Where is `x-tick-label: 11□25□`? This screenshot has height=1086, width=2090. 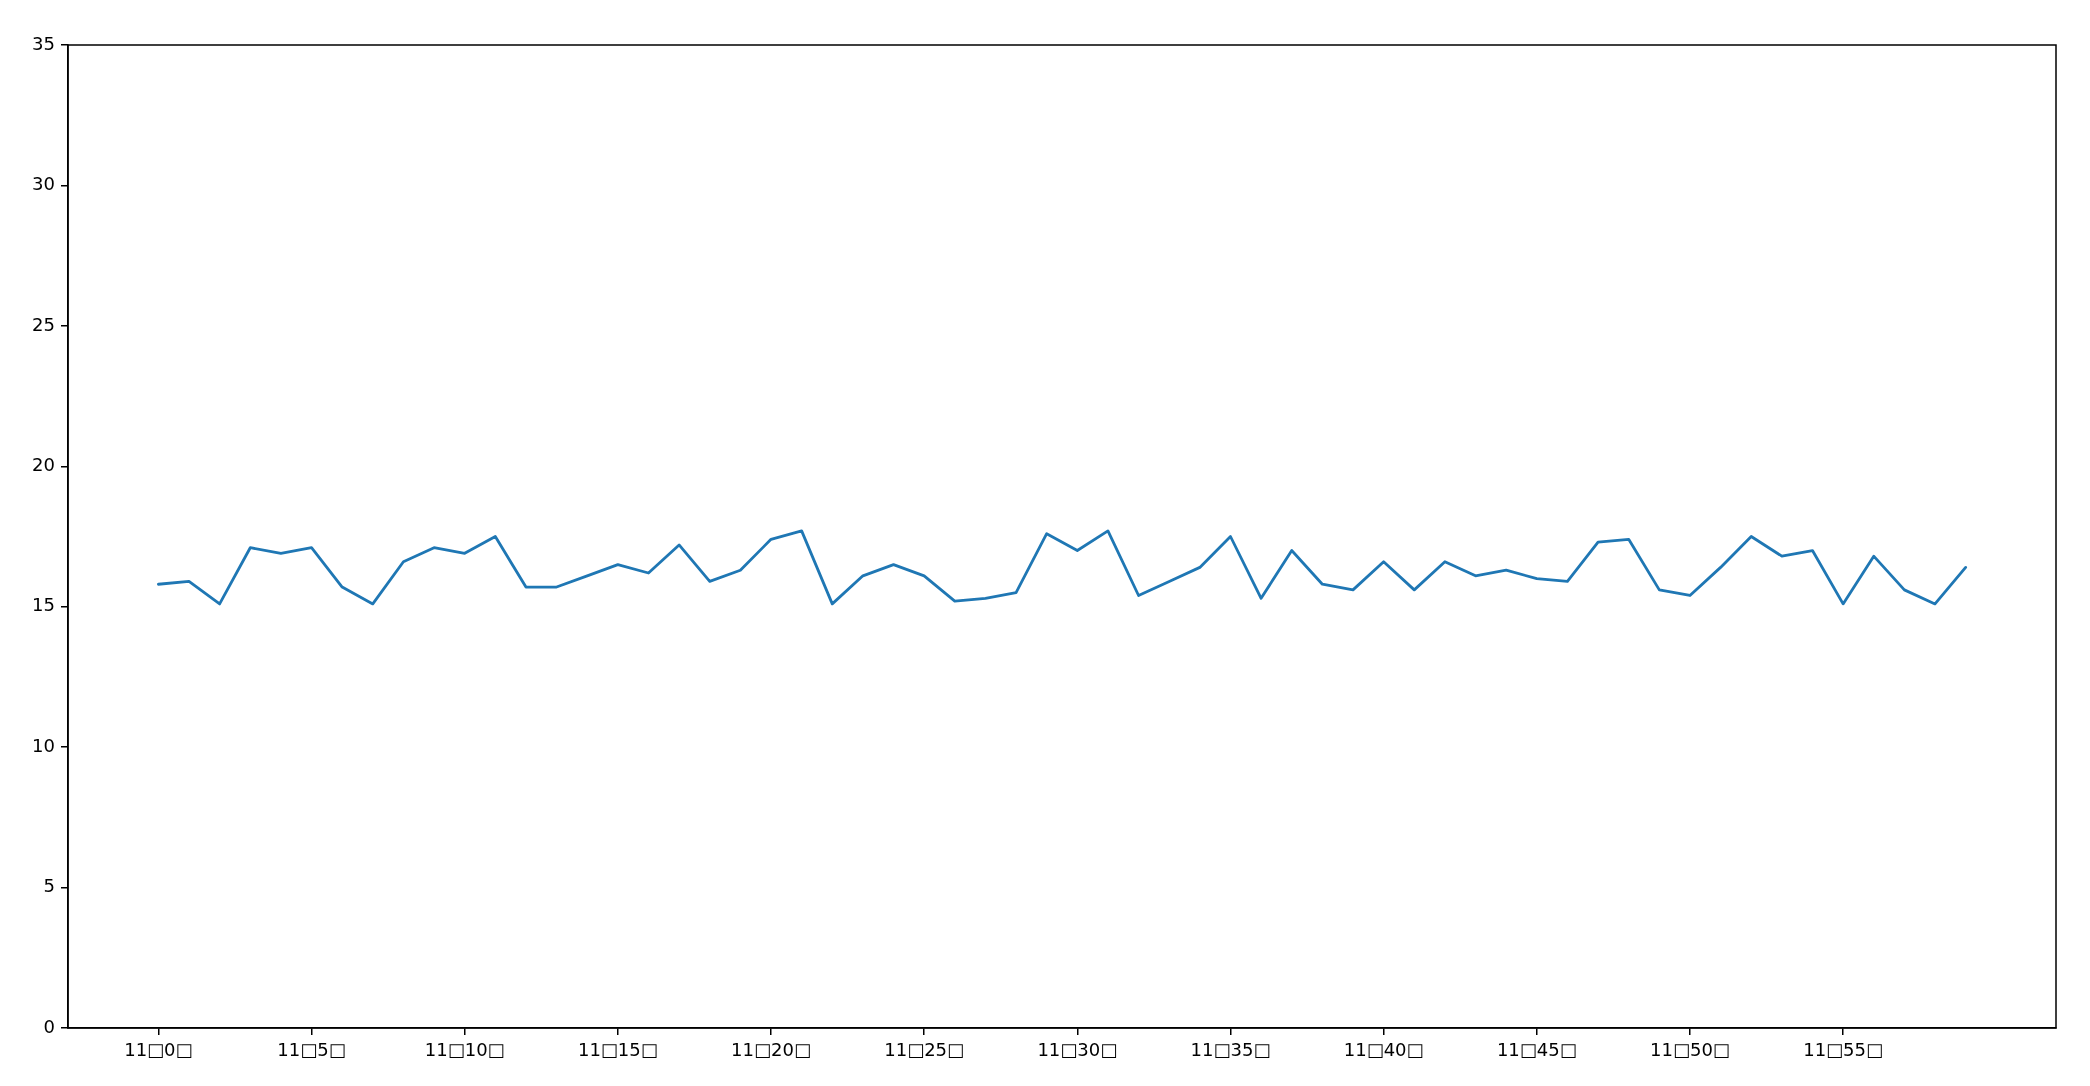
x-tick-label: 11□25□ is located at coordinates (924, 1050).